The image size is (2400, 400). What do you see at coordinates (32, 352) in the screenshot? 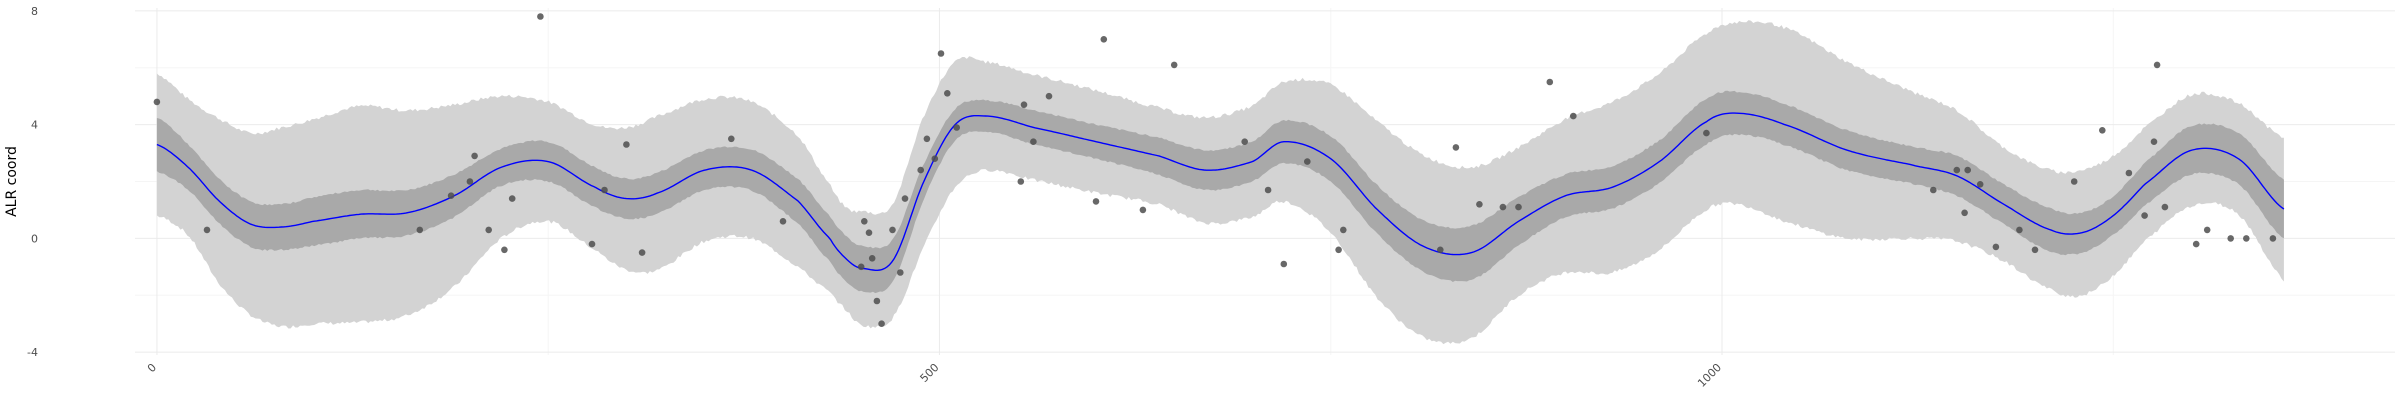
I see `y-tick-label: -4` at bounding box center [32, 352].